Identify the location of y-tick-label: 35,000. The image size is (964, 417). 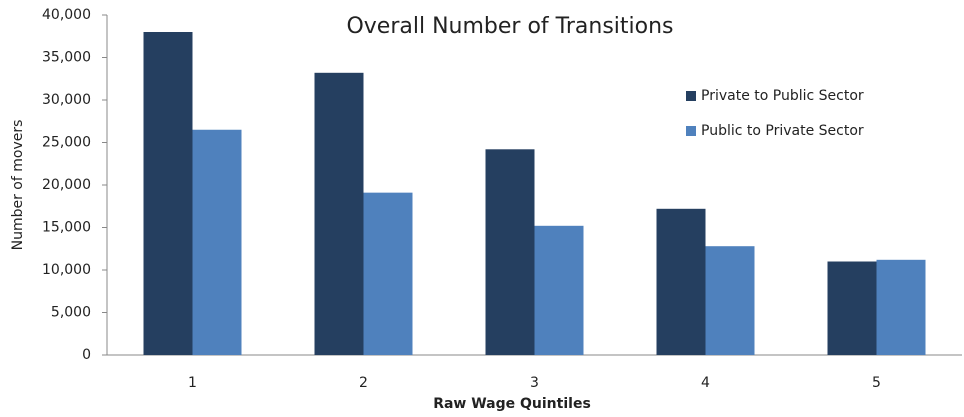
(66, 58).